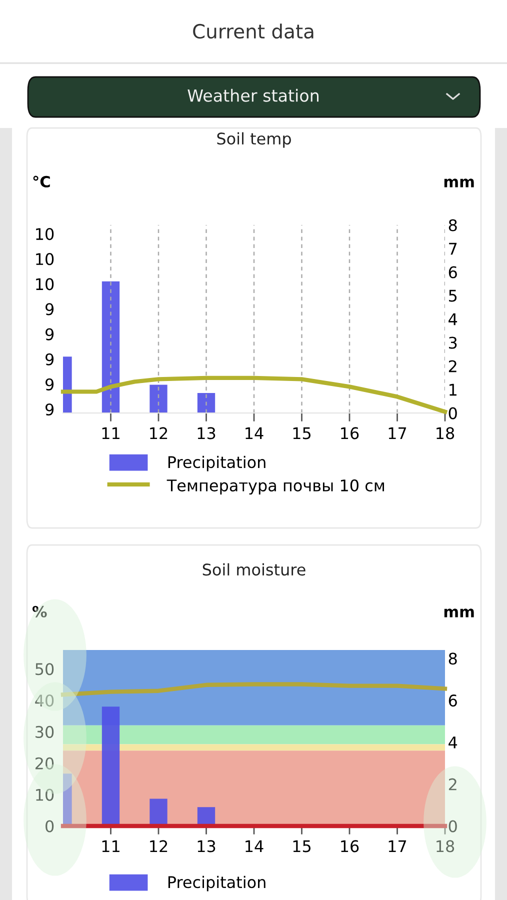  What do you see at coordinates (44, 700) in the screenshot?
I see `y-tick-label: 40` at bounding box center [44, 700].